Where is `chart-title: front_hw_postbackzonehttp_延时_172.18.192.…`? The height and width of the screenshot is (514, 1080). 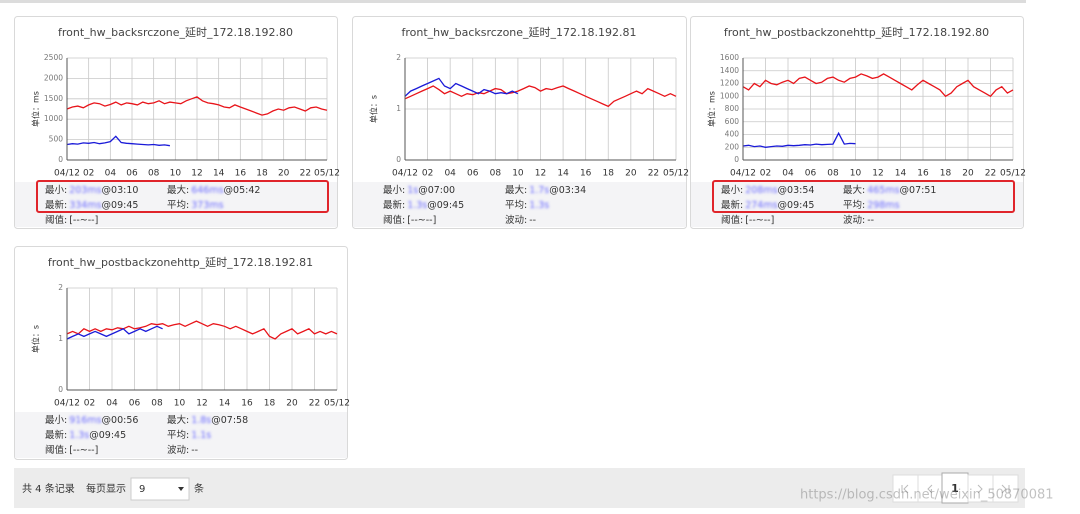
chart-title: front_hw_postbackzonehttp_延时_172.18.192.… is located at coordinates (856, 32).